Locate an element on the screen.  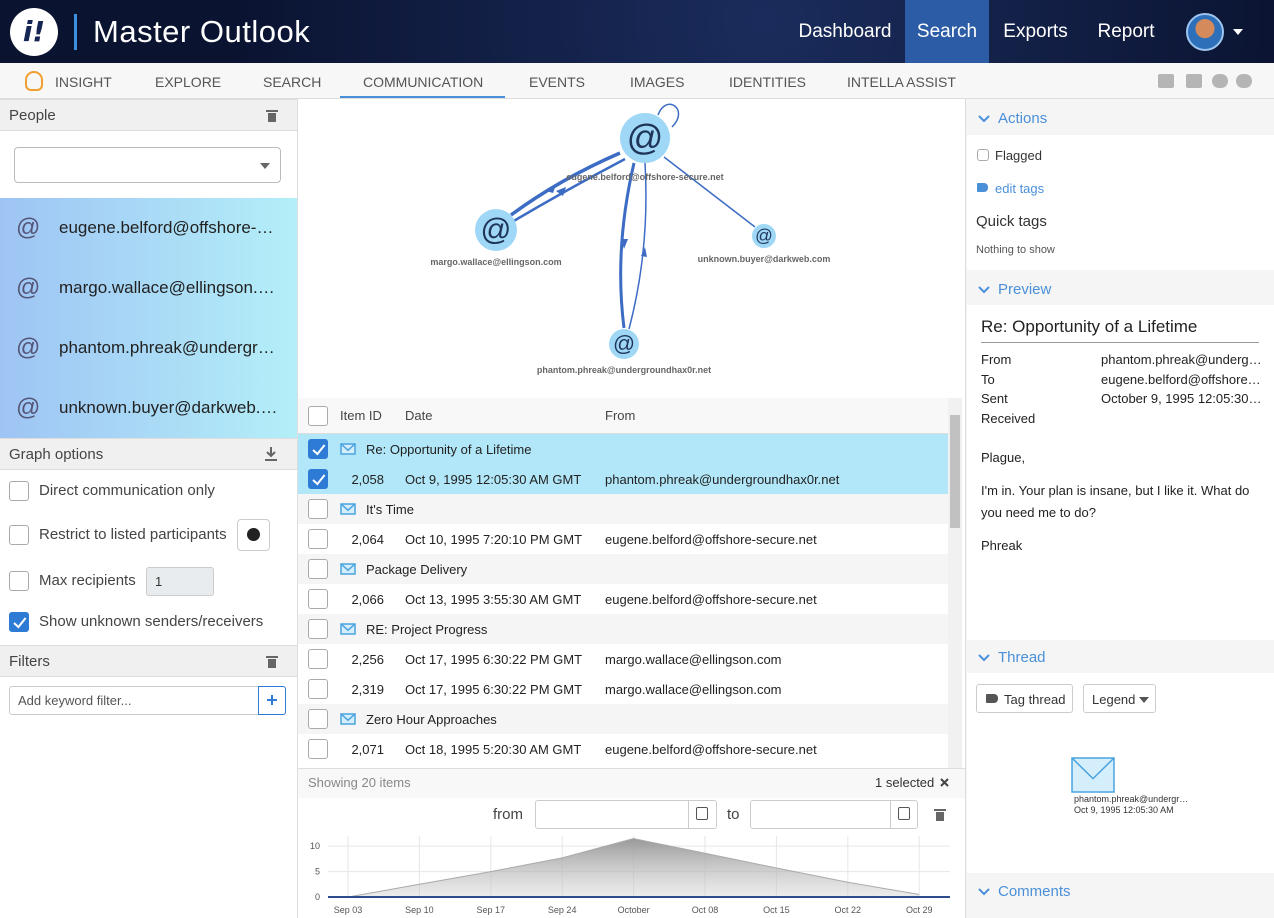
subject: RE: Project Progress is located at coordinates (427, 629).